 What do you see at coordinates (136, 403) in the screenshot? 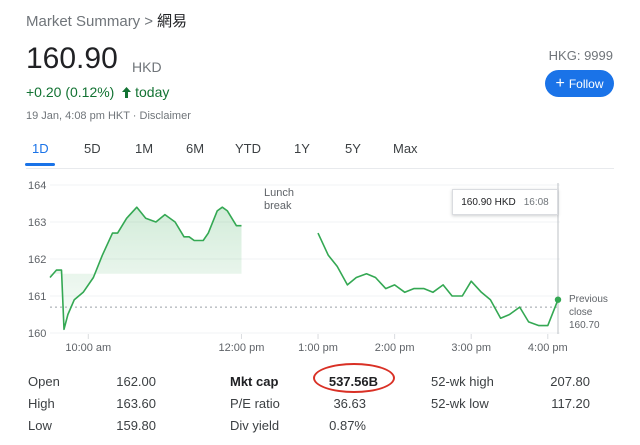
I see `stat-value-high: 163.60` at bounding box center [136, 403].